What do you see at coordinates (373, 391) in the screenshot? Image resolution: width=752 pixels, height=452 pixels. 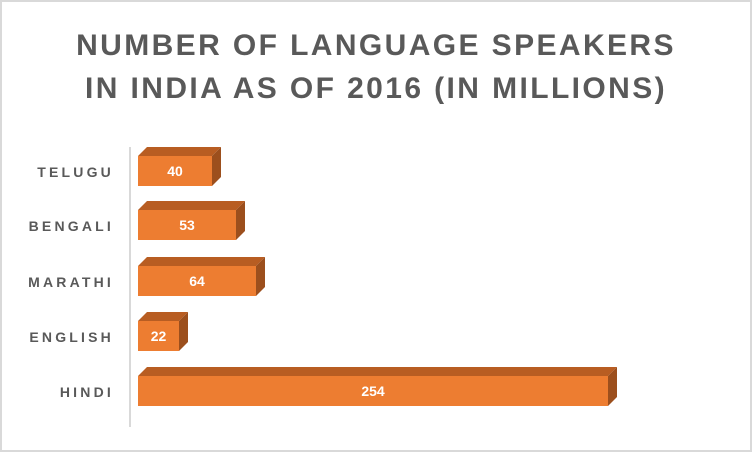 I see `data-label-hindi: 254` at bounding box center [373, 391].